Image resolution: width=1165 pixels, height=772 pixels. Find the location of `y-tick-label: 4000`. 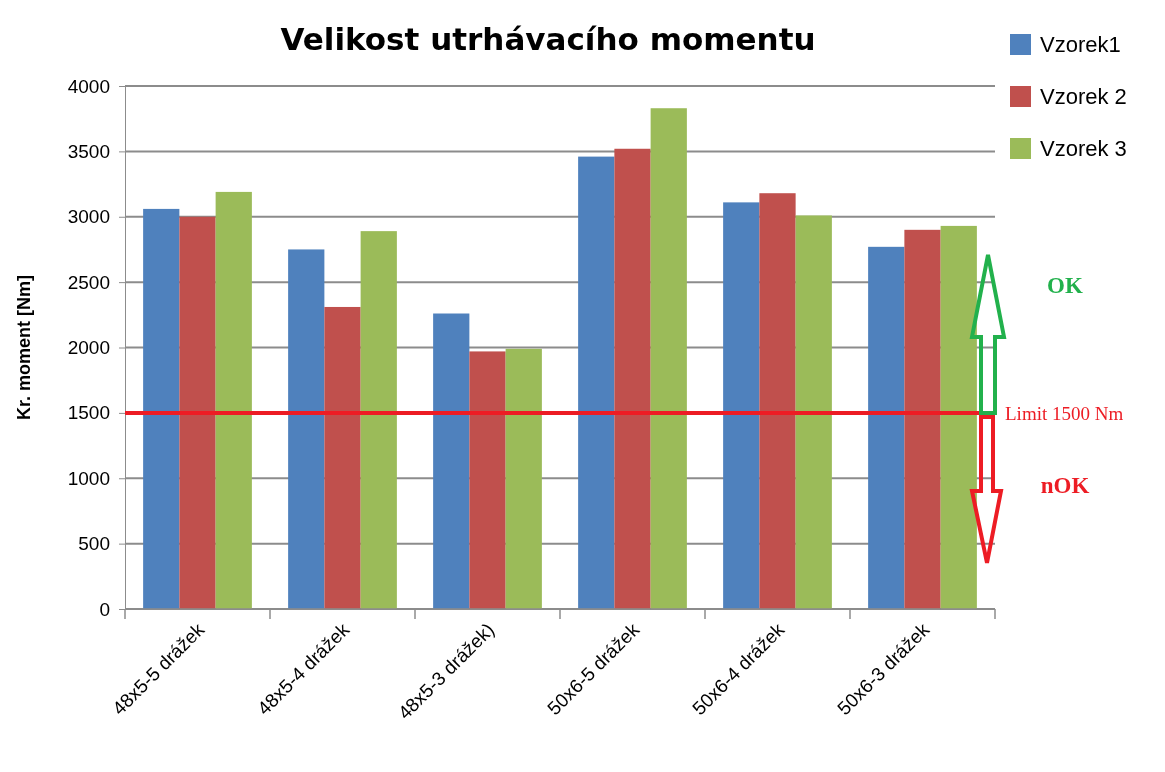

y-tick-label: 4000 is located at coordinates (88, 86).